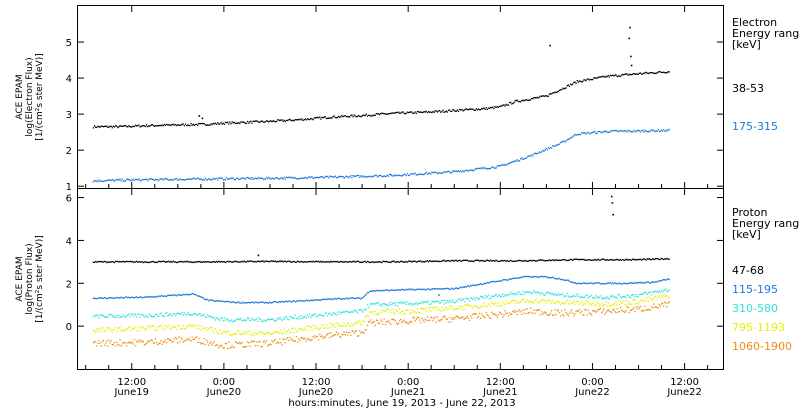 The height and width of the screenshot is (410, 800). What do you see at coordinates (746, 44) in the screenshot?
I see `electron-legend-title-line: [keV]` at bounding box center [746, 44].